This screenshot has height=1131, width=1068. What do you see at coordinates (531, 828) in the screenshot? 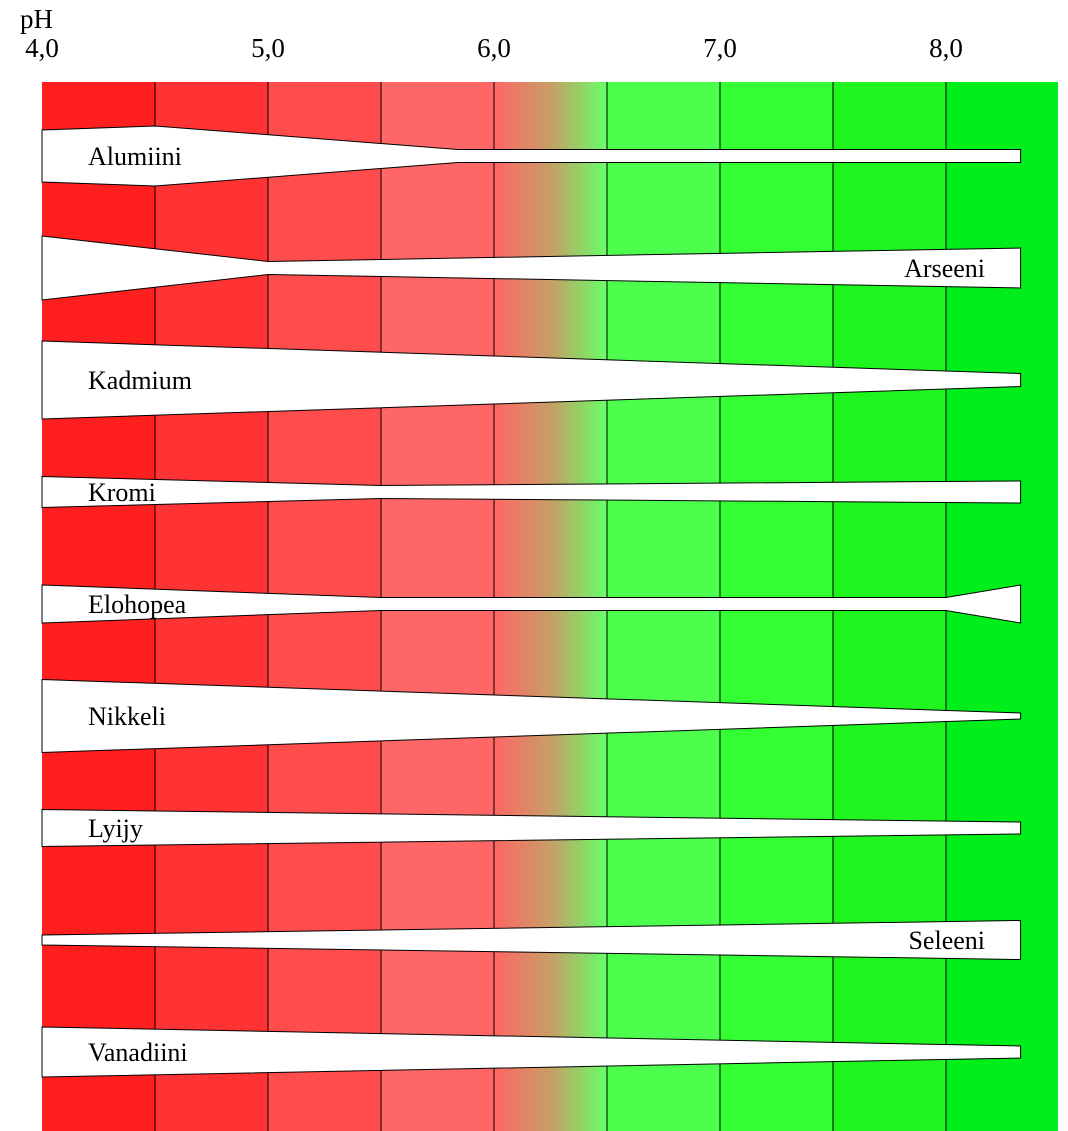
I see `metal-band-lyijy` at bounding box center [531, 828].